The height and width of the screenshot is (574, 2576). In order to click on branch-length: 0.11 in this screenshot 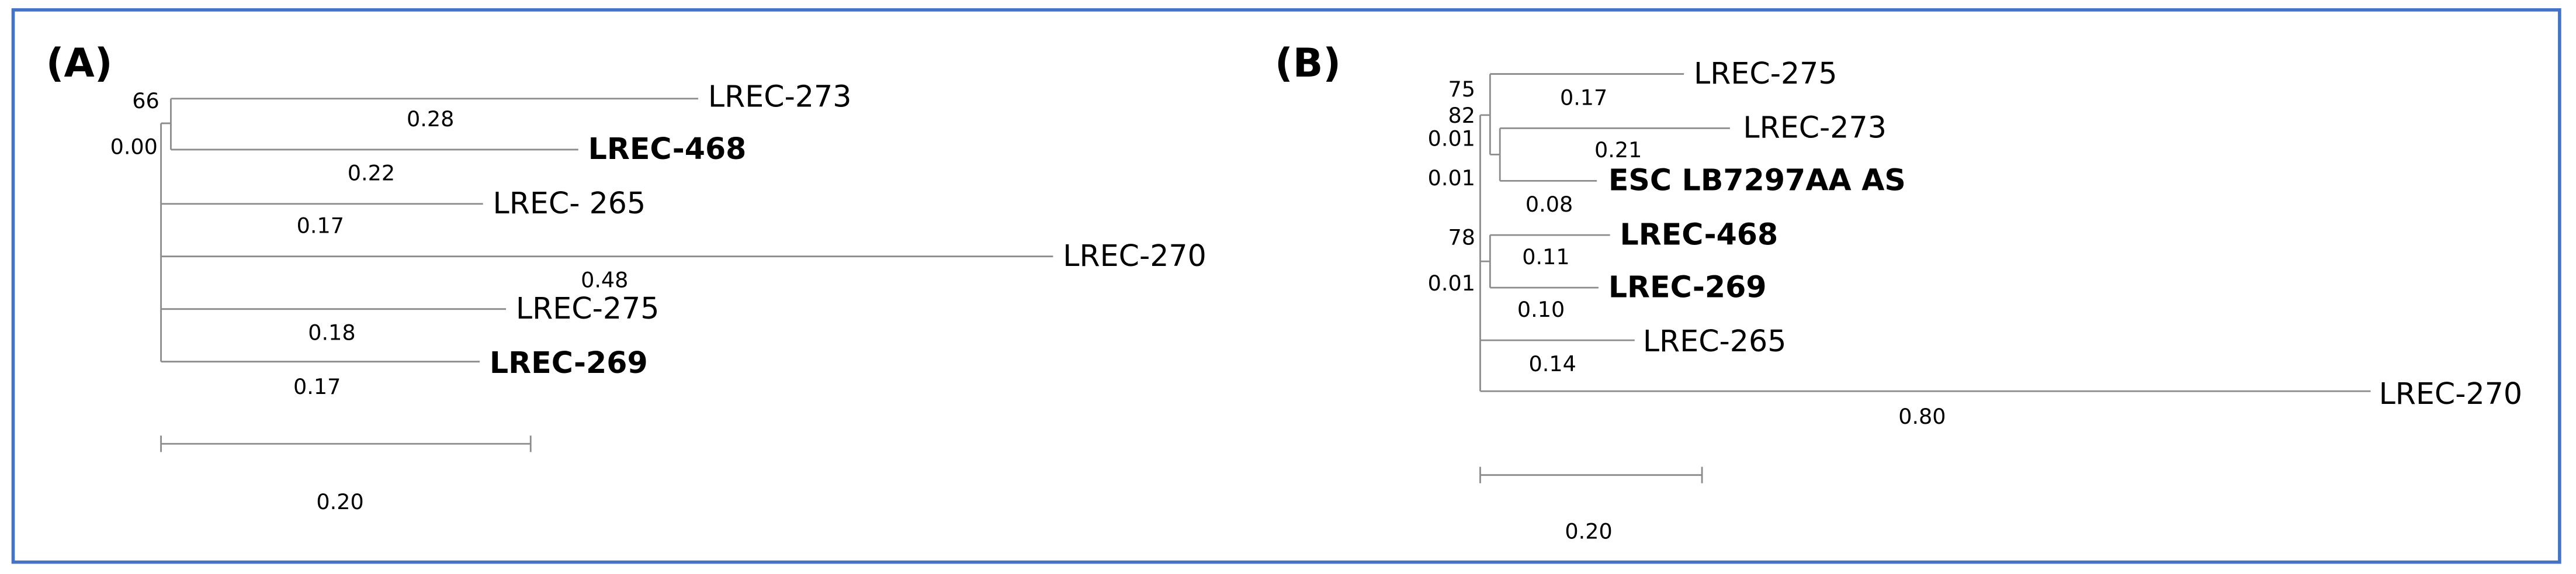, I will do `click(1545, 256)`.